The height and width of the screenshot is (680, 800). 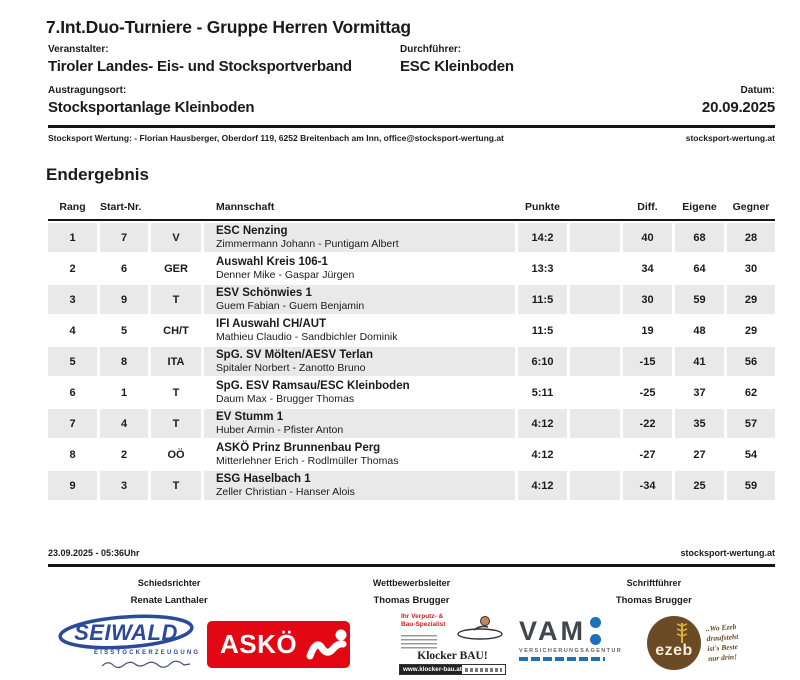 What do you see at coordinates (647, 423) in the screenshot?
I see `cell-diff: -22` at bounding box center [647, 423].